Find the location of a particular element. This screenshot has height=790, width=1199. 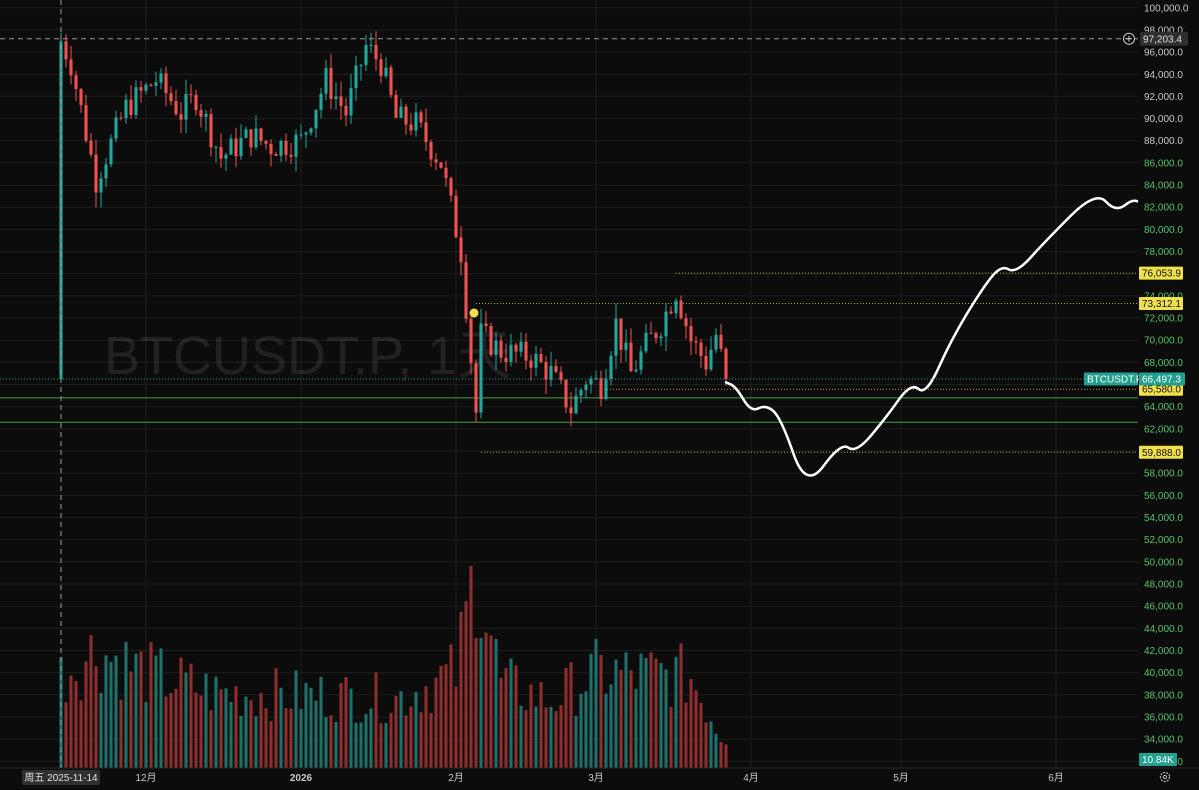

last-price-label: 66,497.3 is located at coordinates (1161, 380).